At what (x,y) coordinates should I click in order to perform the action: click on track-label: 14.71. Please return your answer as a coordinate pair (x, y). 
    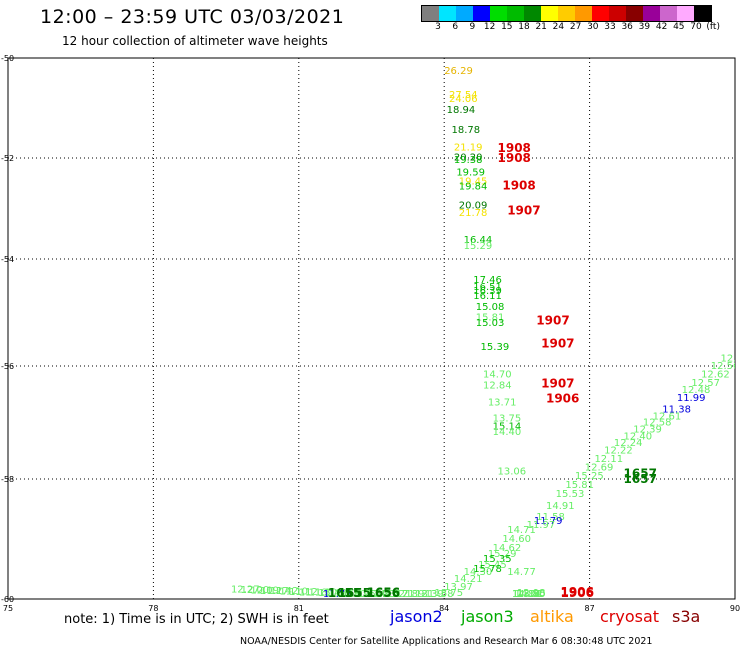
    Looking at the image, I should click on (521, 530).